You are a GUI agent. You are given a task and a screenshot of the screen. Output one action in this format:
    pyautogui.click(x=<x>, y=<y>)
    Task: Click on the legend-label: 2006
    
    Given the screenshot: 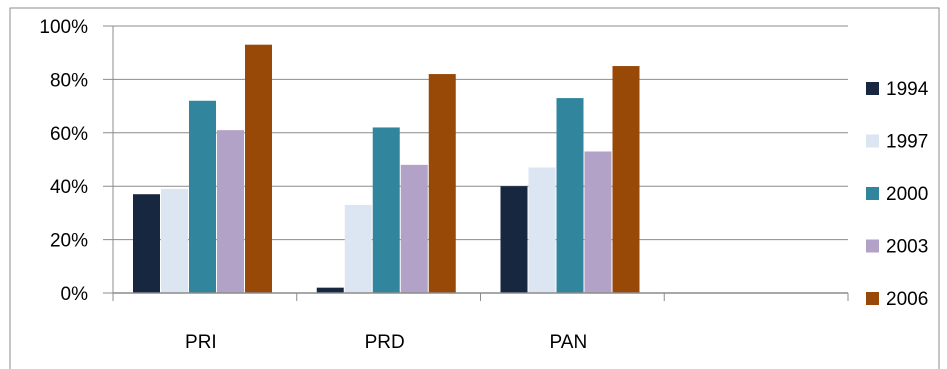 What is the action you would take?
    pyautogui.click(x=907, y=299)
    